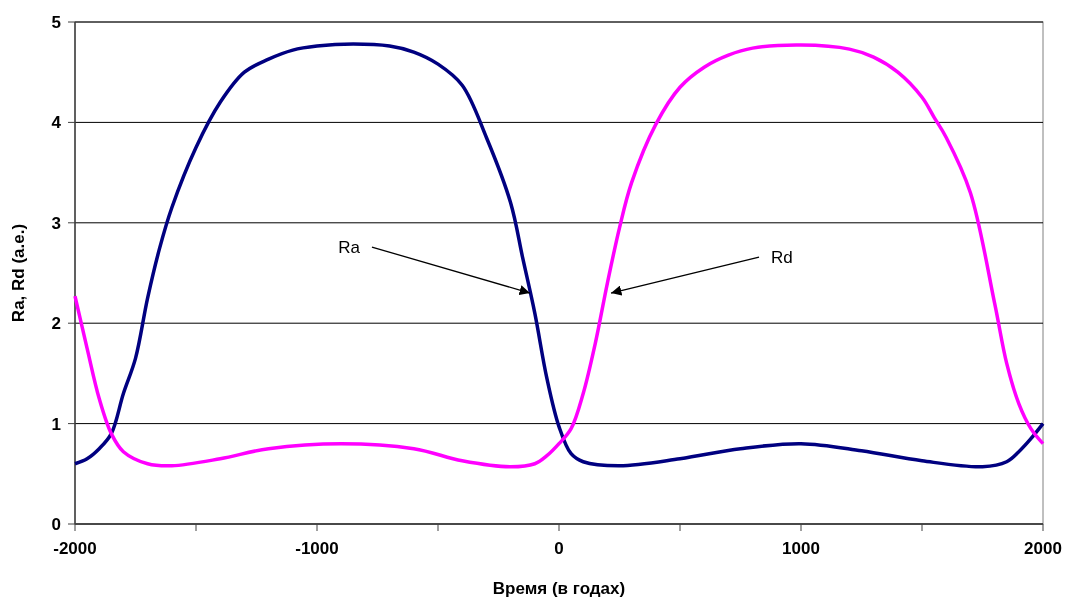 This screenshot has height=606, width=1069. What do you see at coordinates (782, 258) in the screenshot?
I see `annotation: Rd` at bounding box center [782, 258].